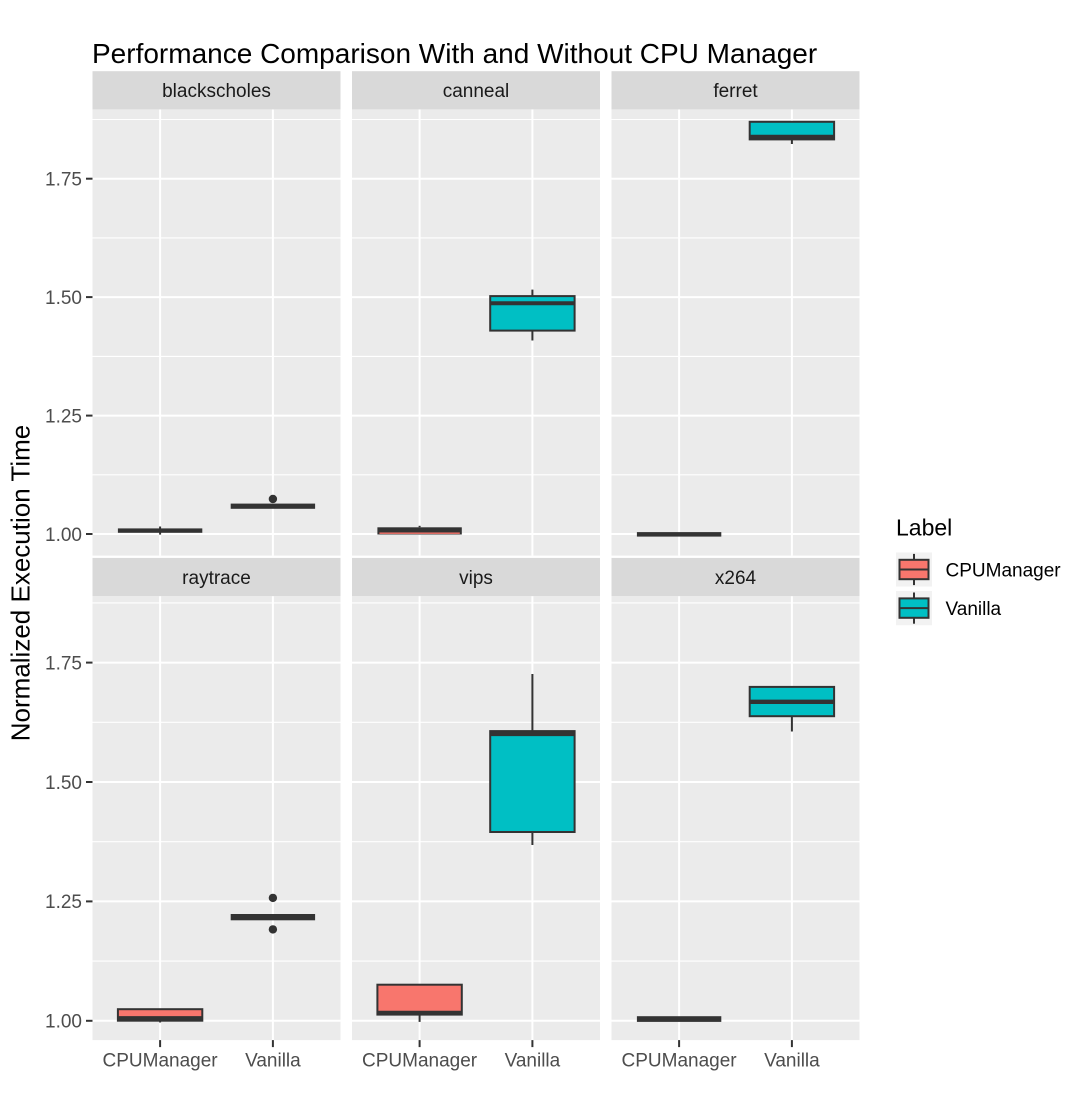  What do you see at coordinates (476, 91) in the screenshot?
I see `svg-text: canneal` at bounding box center [476, 91].